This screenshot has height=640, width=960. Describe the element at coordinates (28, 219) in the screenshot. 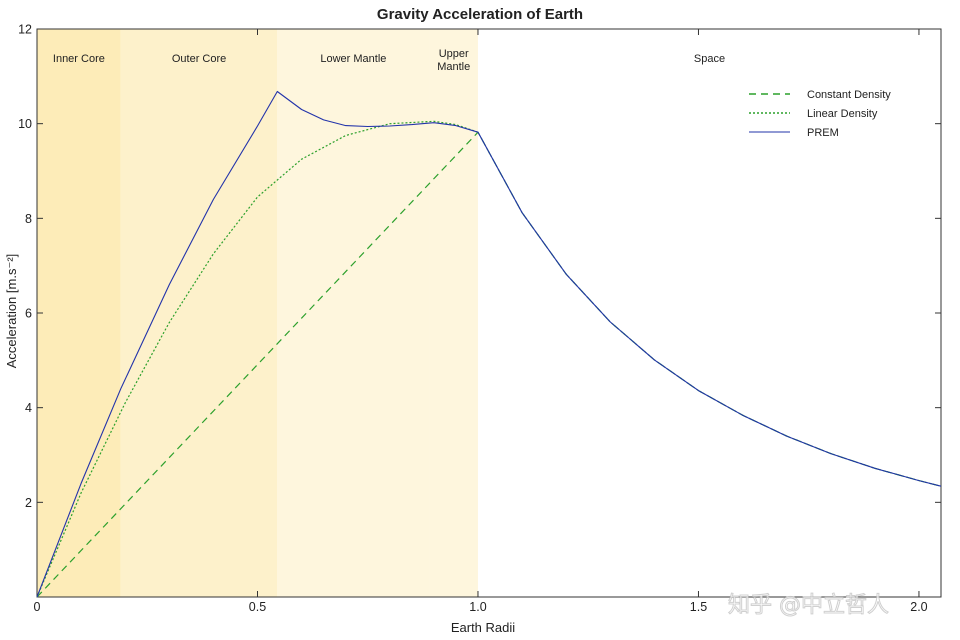

I see `y-tick-label-3: 8` at that location.